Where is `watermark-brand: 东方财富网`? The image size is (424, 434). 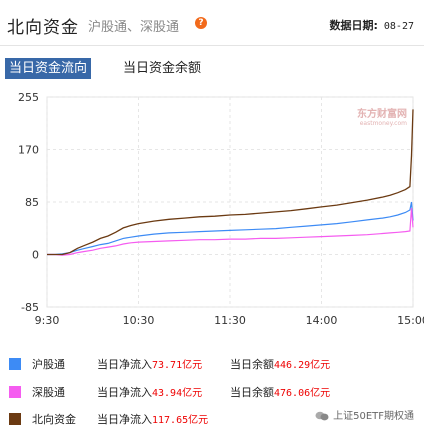
watermark-brand: 东方财富网 is located at coordinates (382, 113).